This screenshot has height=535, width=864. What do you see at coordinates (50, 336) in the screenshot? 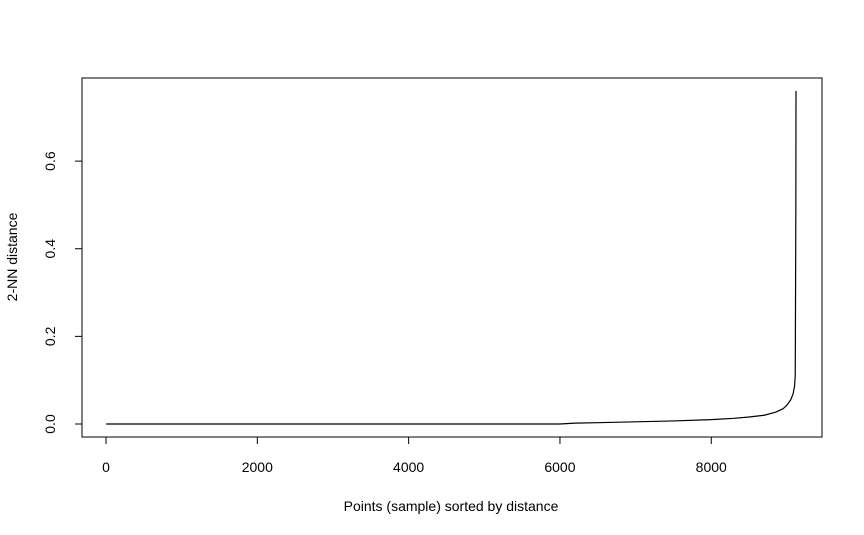
I see `y-tick-label: 0.2` at bounding box center [50, 336].